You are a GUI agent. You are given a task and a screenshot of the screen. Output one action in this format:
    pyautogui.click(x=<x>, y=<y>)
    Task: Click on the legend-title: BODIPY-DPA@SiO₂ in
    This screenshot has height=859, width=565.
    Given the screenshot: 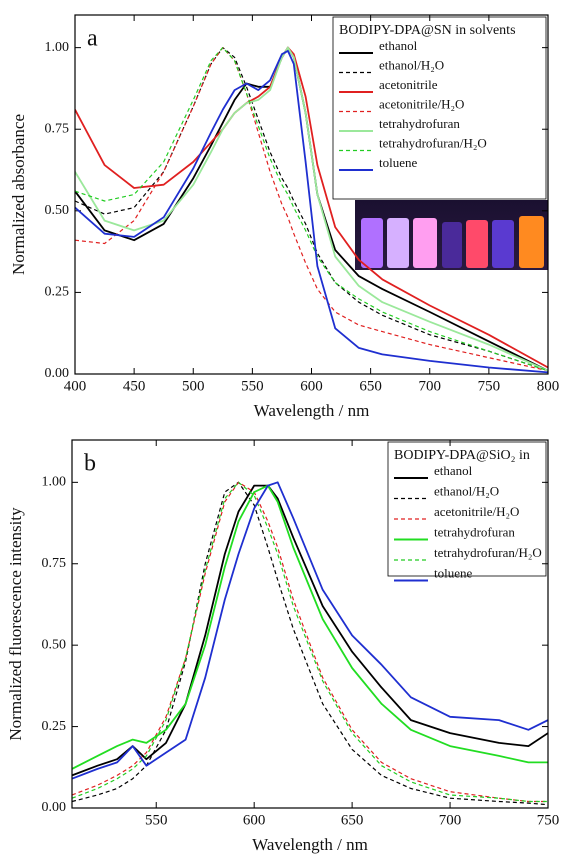 What is the action you would take?
    pyautogui.click(x=462, y=455)
    